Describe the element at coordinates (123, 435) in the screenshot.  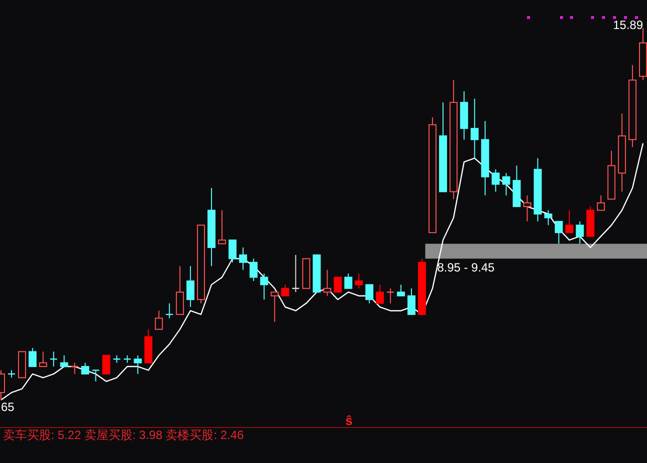
I see `text: 卖车买股: 5.22 卖屋买股: 3.98 卖楼买股: 2.46` at that location.